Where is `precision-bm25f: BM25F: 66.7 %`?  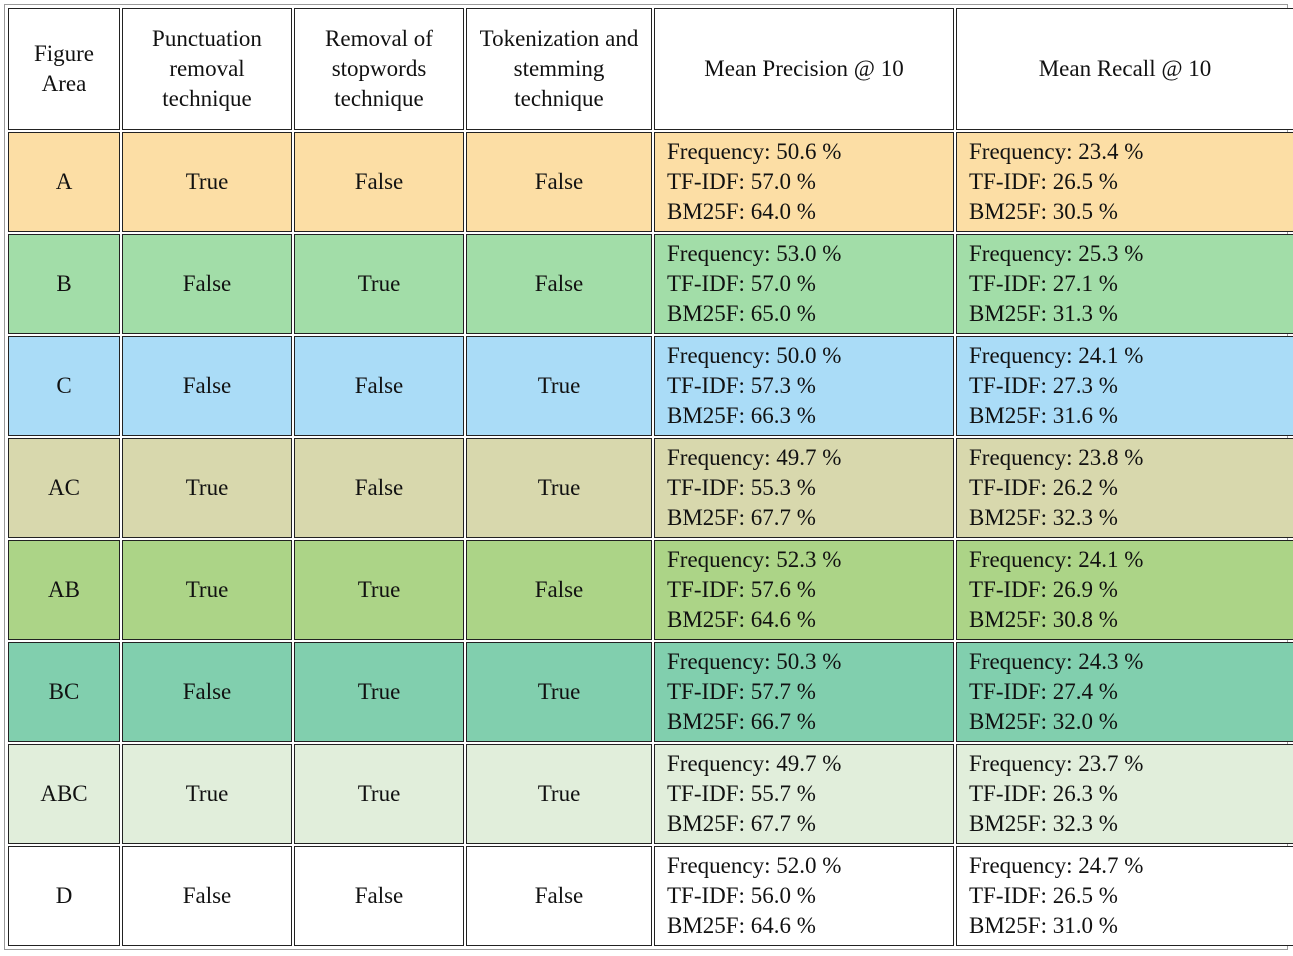 precision-bm25f: BM25F: 66.7 % is located at coordinates (741, 721).